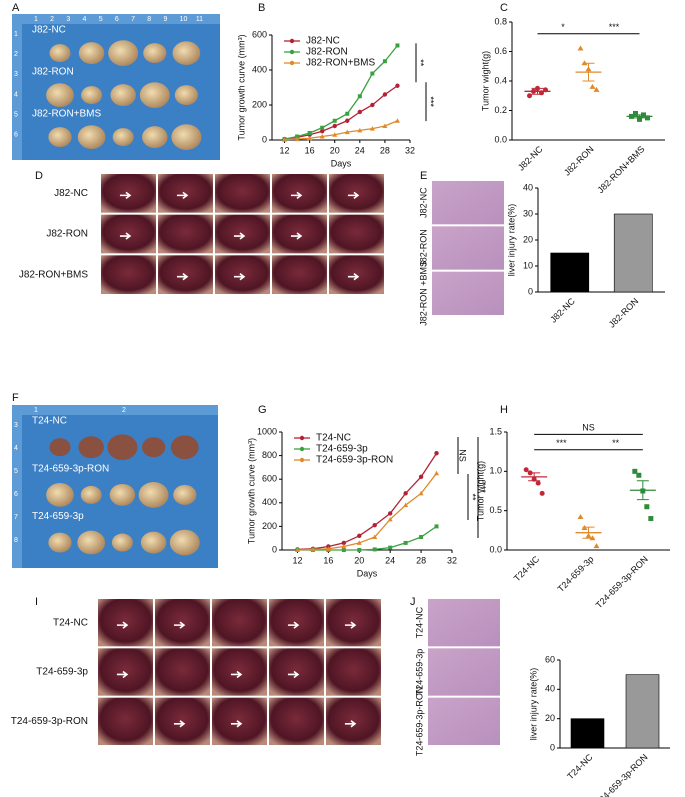 Image resolution: width=685 pixels, height=797 pixels. I want to click on ruler-number: 2, so click(124, 410).